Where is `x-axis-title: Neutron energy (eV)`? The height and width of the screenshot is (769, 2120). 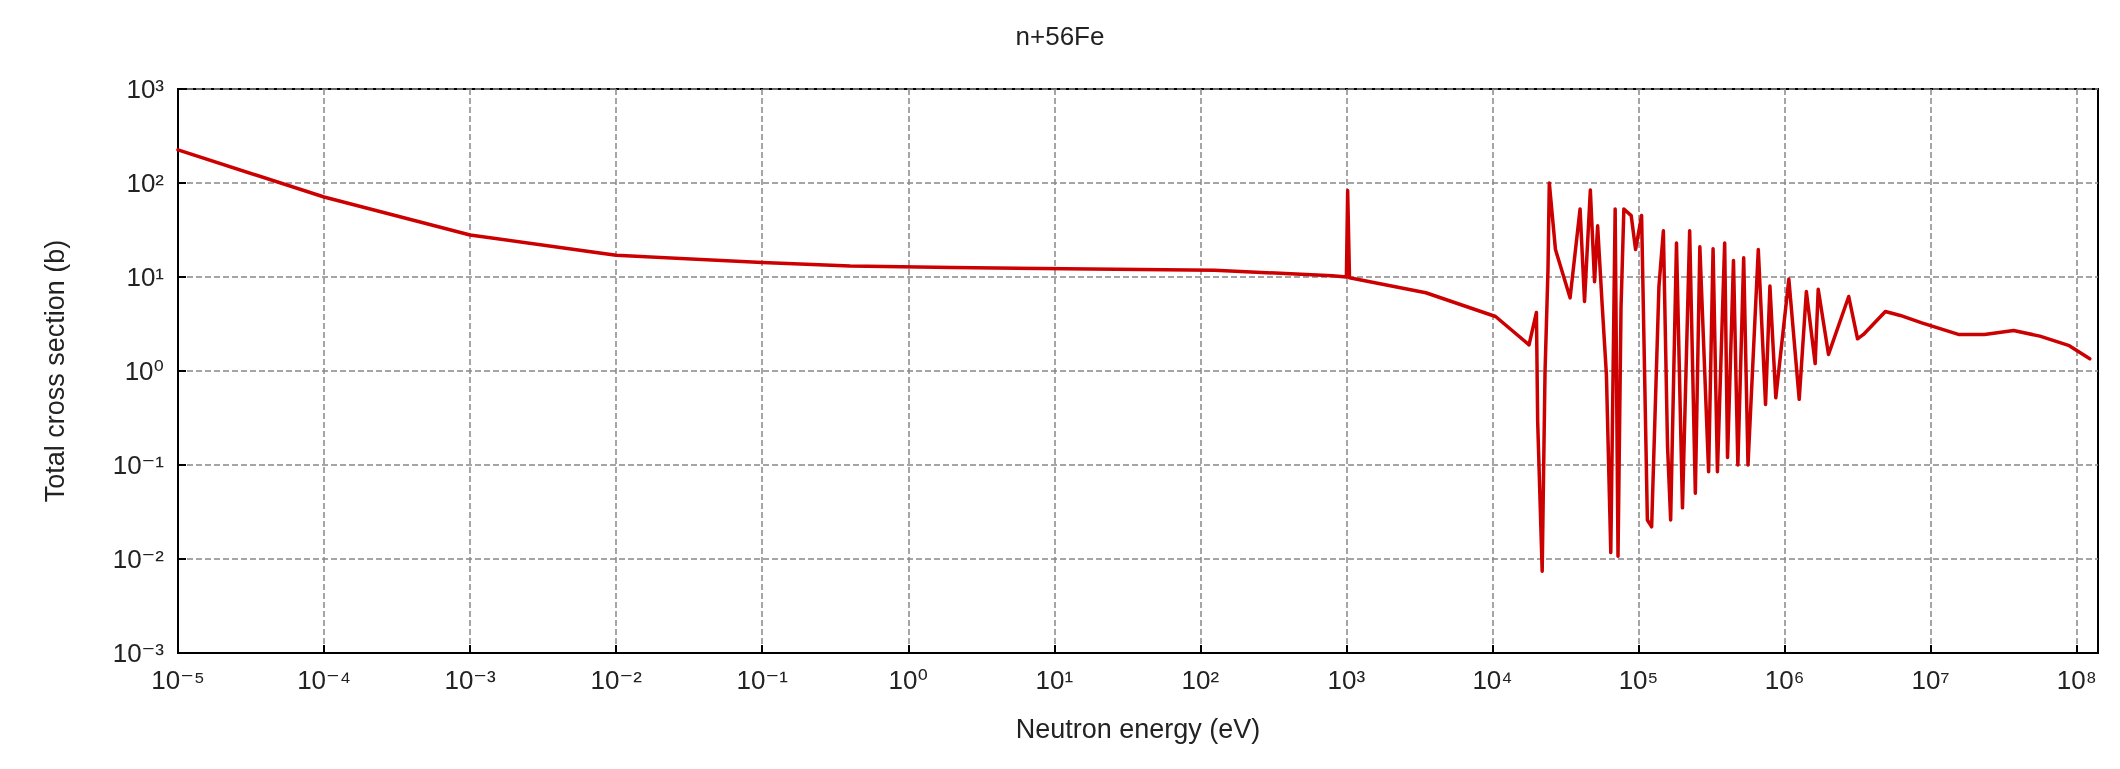 x-axis-title: Neutron energy (eV) is located at coordinates (1138, 728).